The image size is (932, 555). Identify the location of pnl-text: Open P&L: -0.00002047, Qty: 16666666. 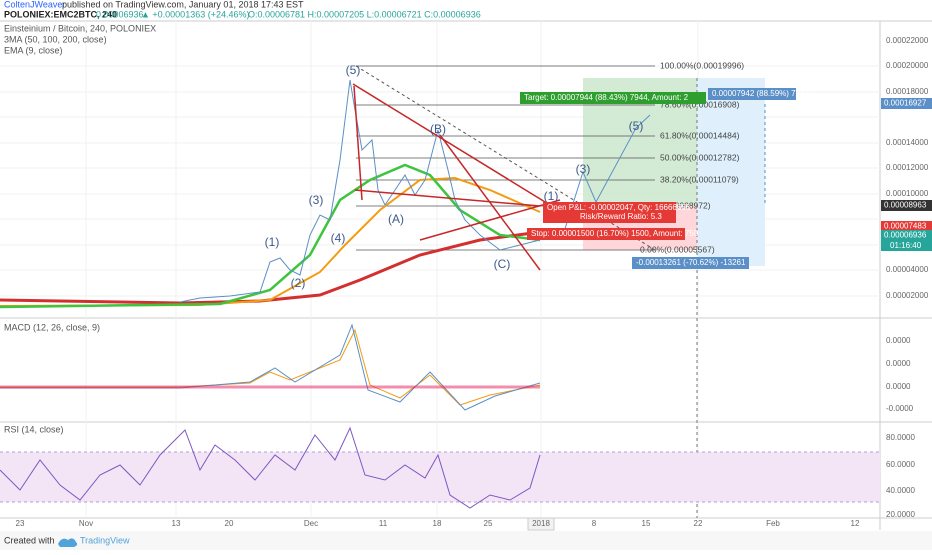
(619, 207).